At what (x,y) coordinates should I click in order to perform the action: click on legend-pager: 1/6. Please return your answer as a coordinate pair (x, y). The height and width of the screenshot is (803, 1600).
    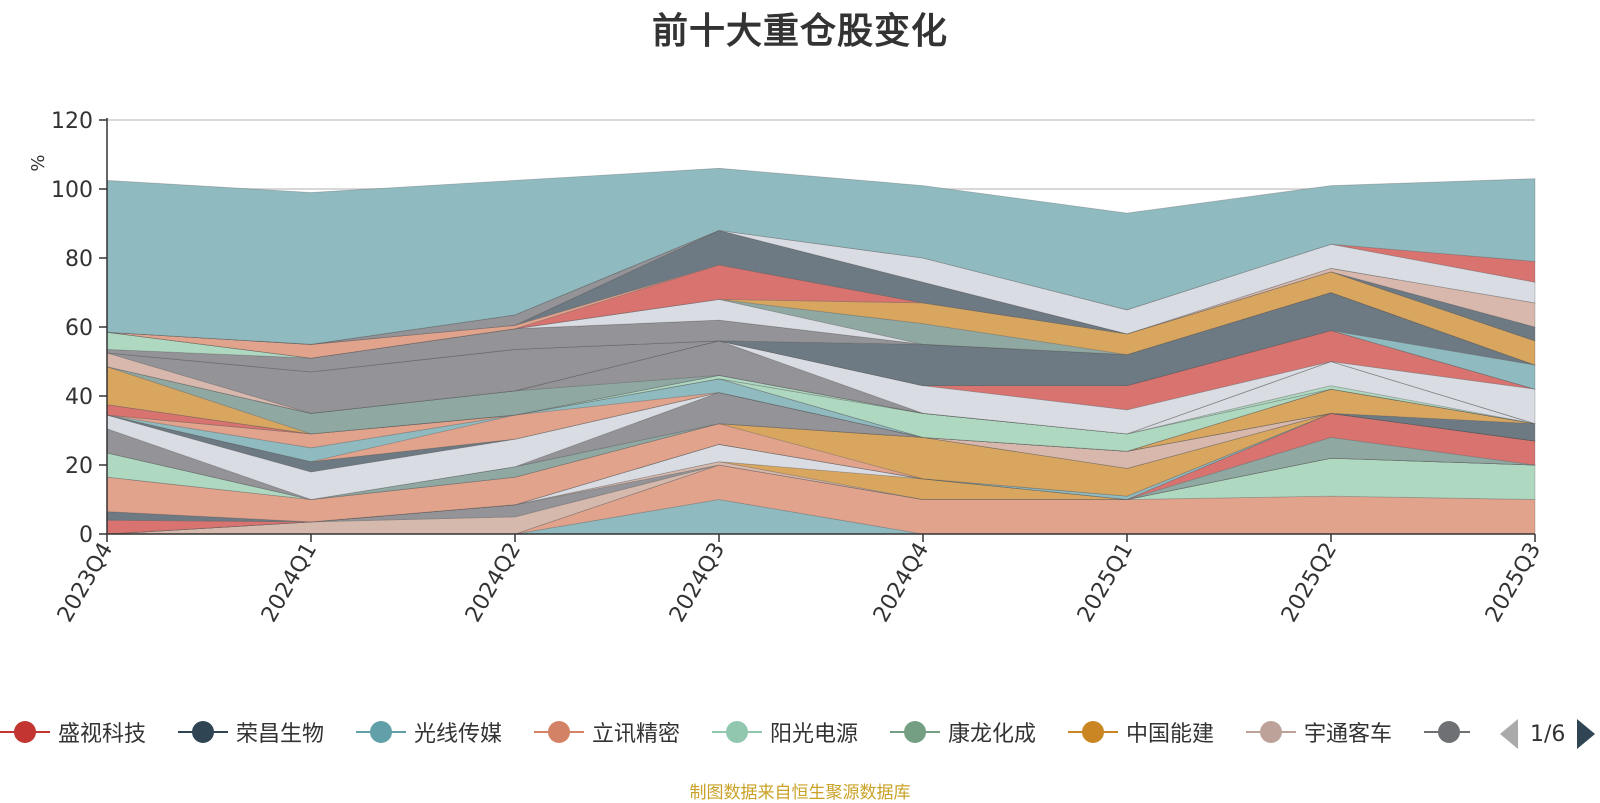
    Looking at the image, I should click on (1548, 734).